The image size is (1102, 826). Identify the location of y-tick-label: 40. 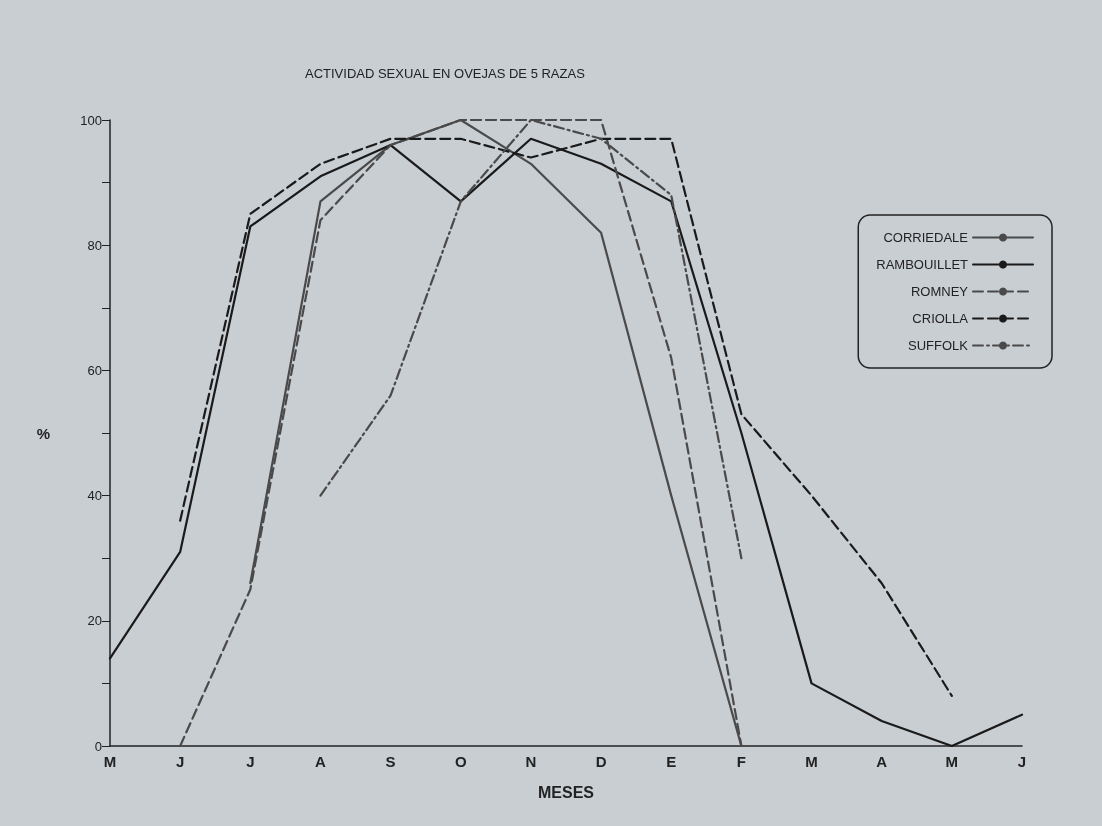
(94, 496).